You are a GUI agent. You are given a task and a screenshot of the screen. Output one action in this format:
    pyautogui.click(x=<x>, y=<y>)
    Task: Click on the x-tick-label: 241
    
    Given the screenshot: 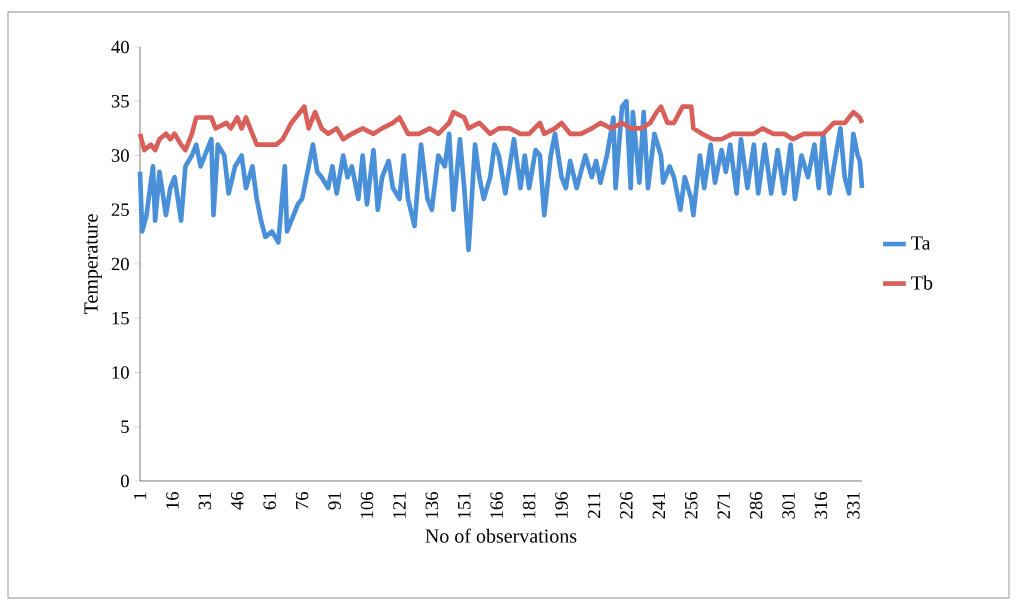 What is the action you would take?
    pyautogui.click(x=658, y=505)
    